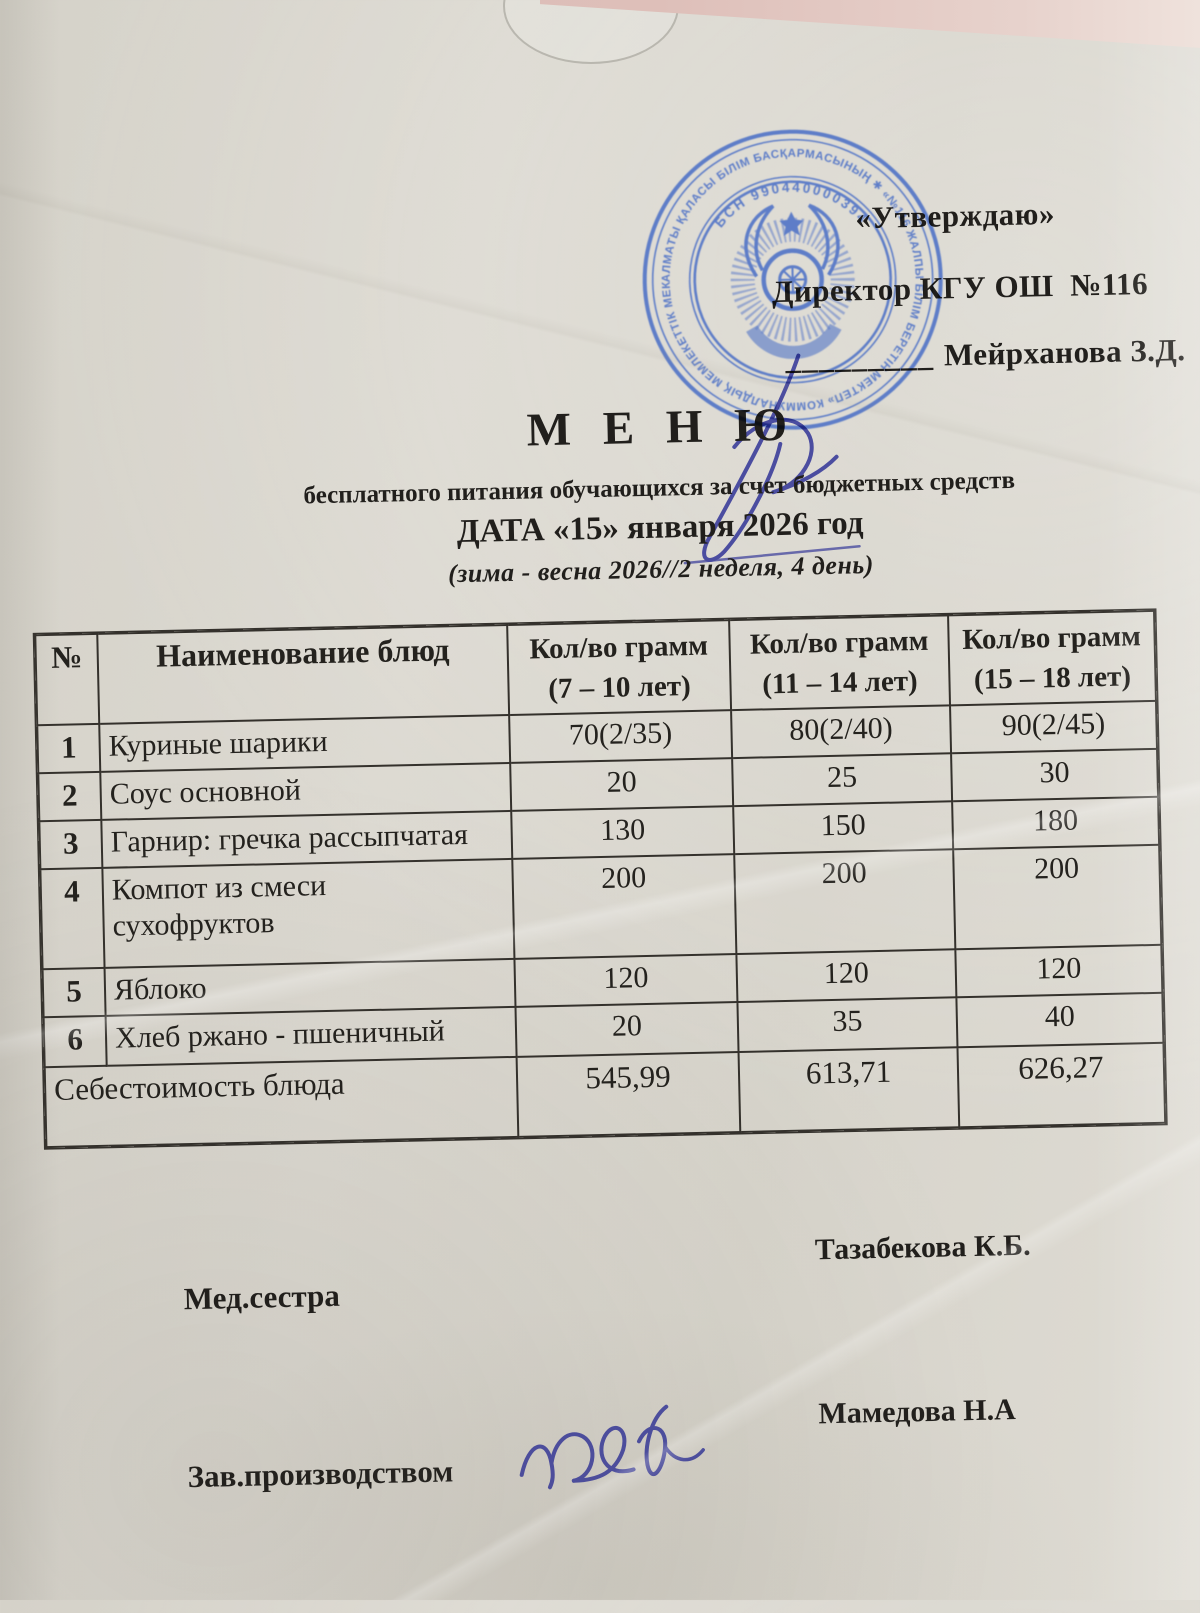  Describe the element at coordinates (843, 828) in the screenshot. I see `dish-grams: 150` at that location.